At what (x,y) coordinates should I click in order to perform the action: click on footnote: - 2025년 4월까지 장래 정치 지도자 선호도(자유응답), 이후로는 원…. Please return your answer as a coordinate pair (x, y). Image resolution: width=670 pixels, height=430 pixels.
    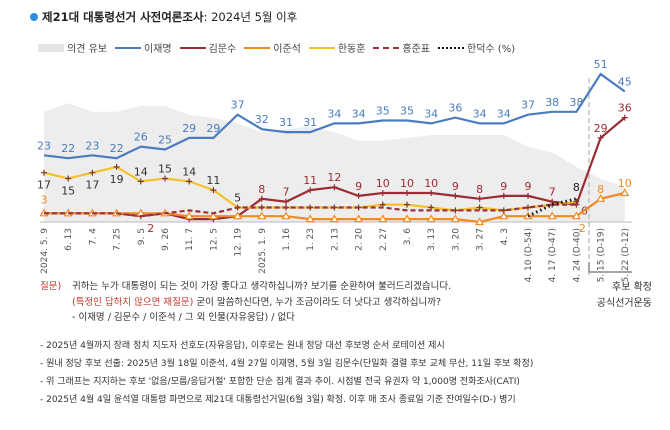
    Looking at the image, I should click on (242, 346).